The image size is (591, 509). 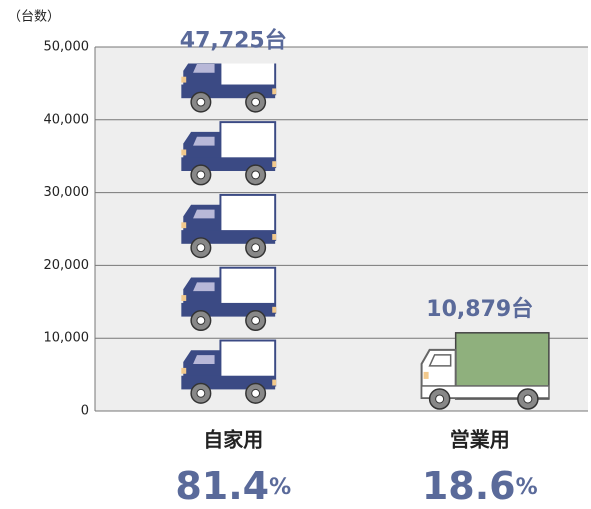 I want to click on y-tick-label: 10,000, so click(x=67, y=338).